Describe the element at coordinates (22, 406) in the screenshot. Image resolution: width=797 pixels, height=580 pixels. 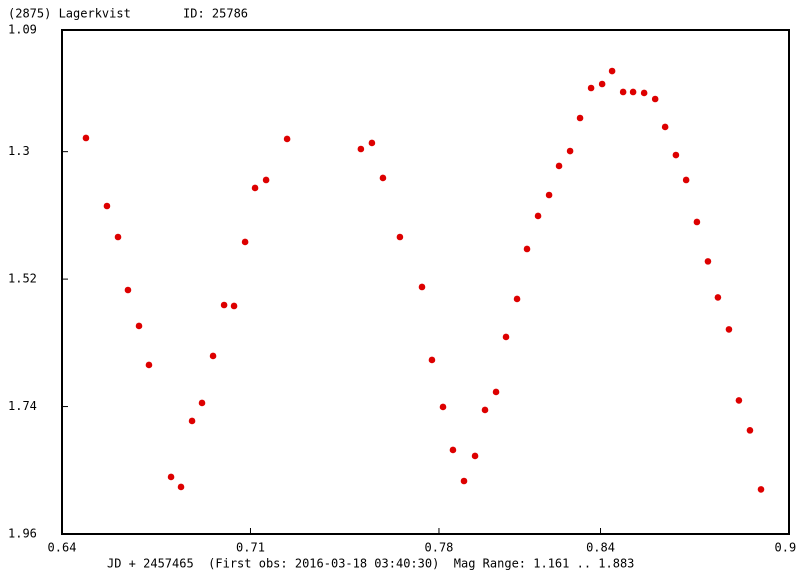
I see `y-tick-label: 1.74` at that location.